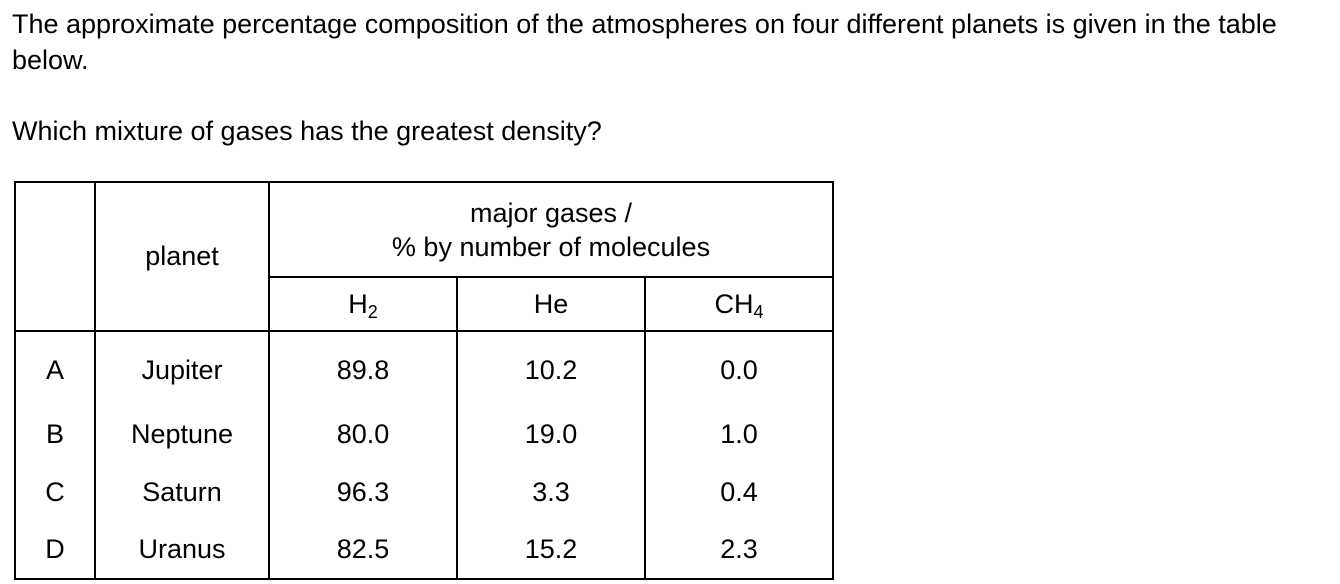 Image resolution: width=1340 pixels, height=584 pixels. I want to click on gas-group-header-line2: % by number of molecules, so click(551, 246).